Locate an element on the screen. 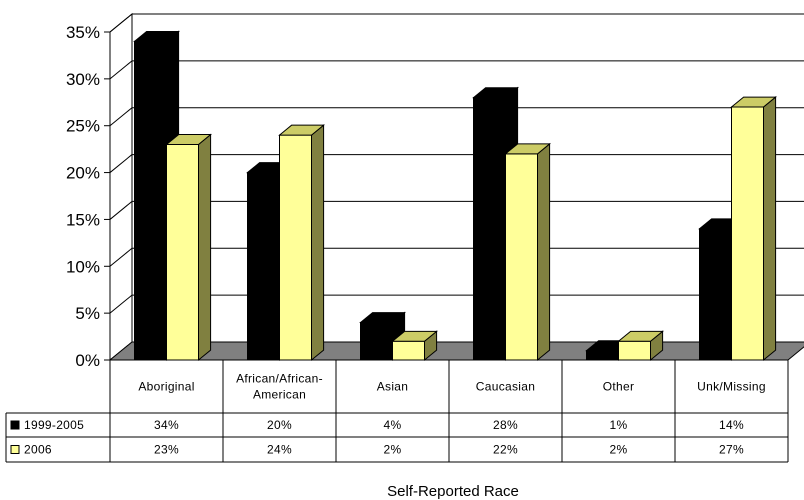  category-label: Unk/Missing is located at coordinates (731, 387).